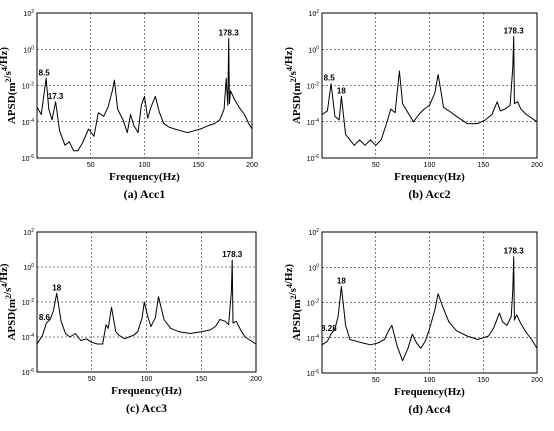 Image resolution: width=554 pixels, height=431 pixels. What do you see at coordinates (429, 91) in the screenshot?
I see `series-line-acc2` at bounding box center [429, 91].